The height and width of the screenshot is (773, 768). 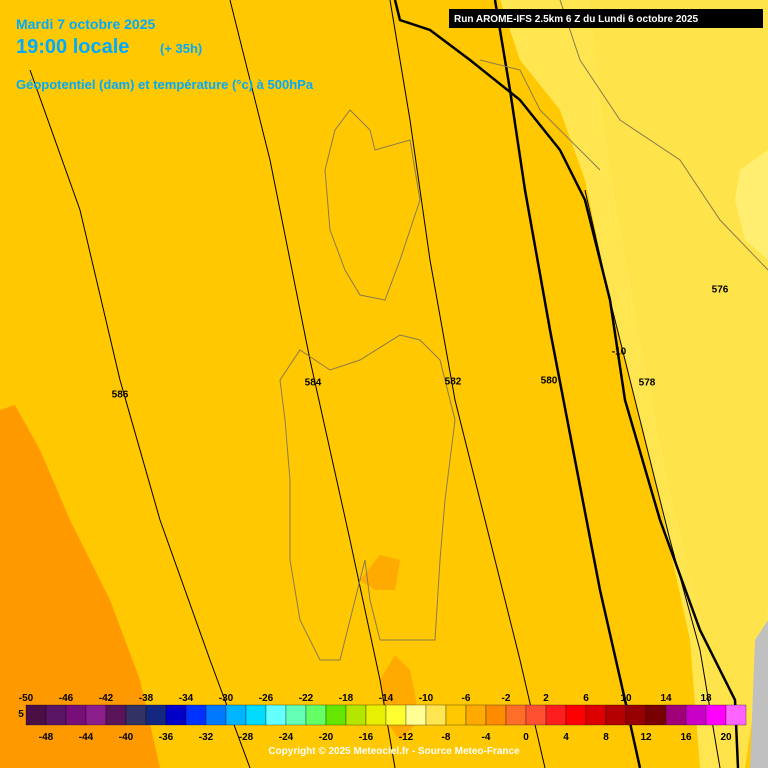 What do you see at coordinates (266, 698) in the screenshot?
I see `colorbar-tick-label: -26` at bounding box center [266, 698].